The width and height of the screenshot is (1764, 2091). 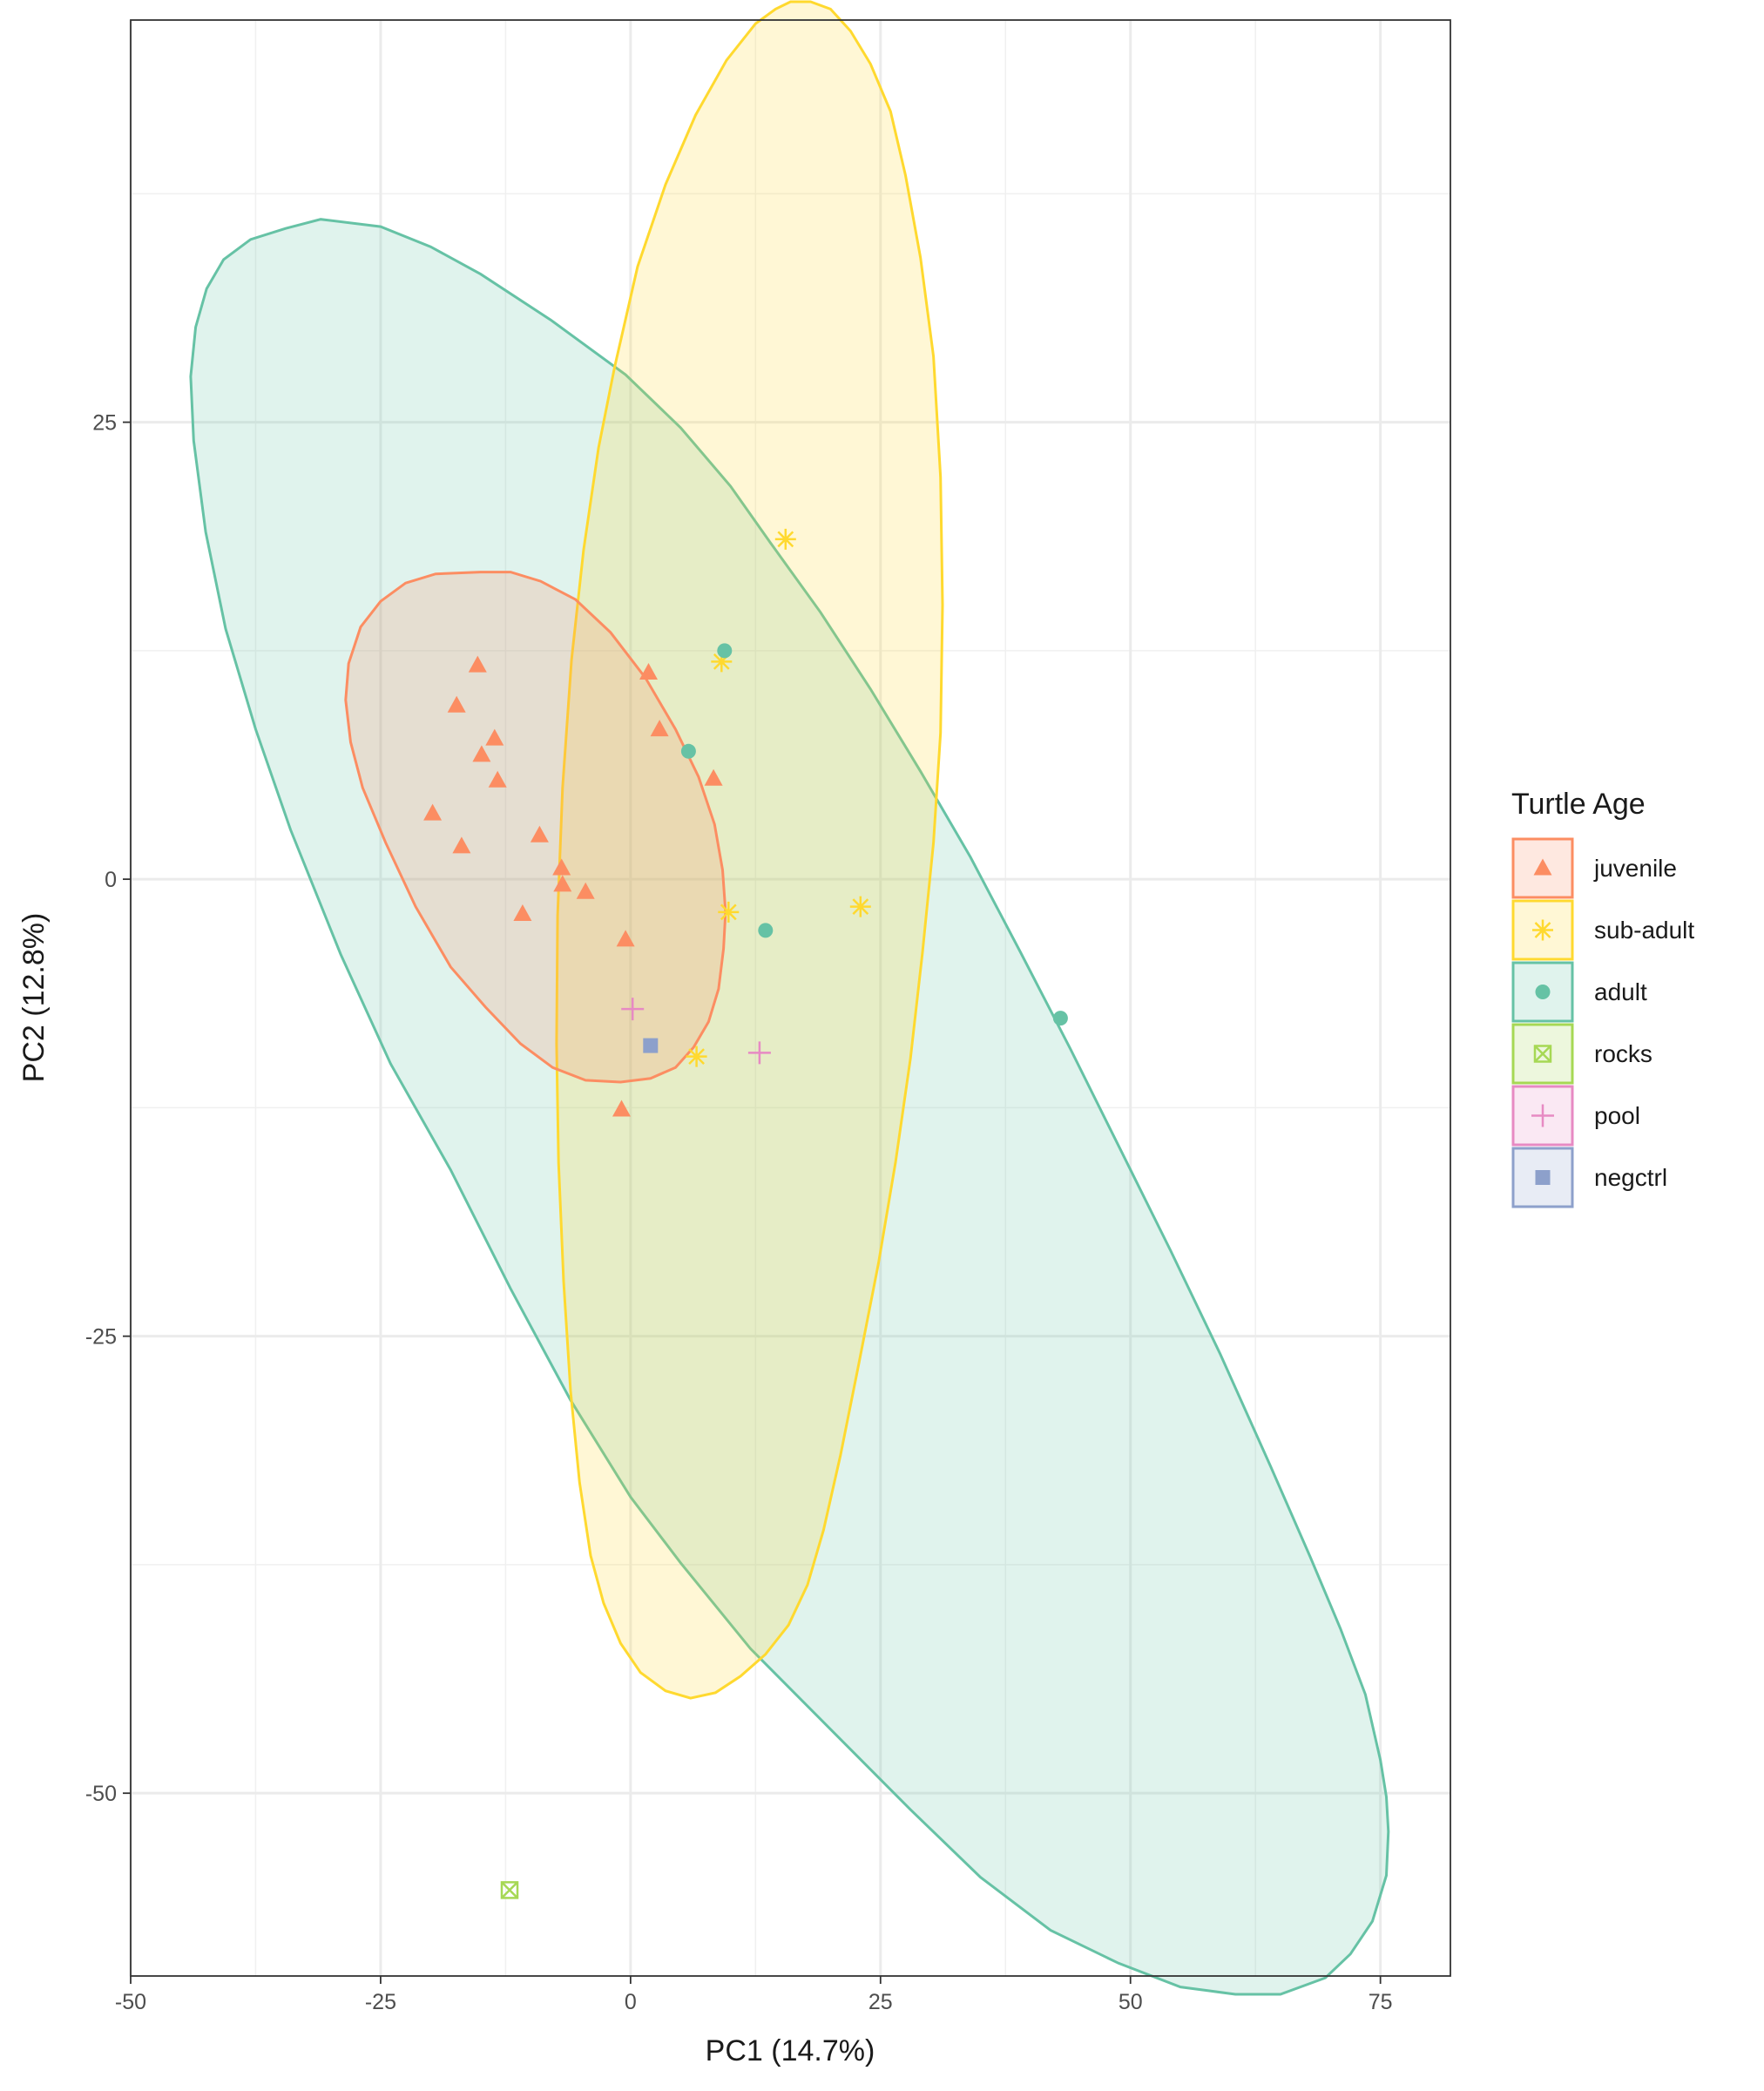 What do you see at coordinates (1579, 992) in the screenshot?
I see `legend-item-adult: adult` at bounding box center [1579, 992].